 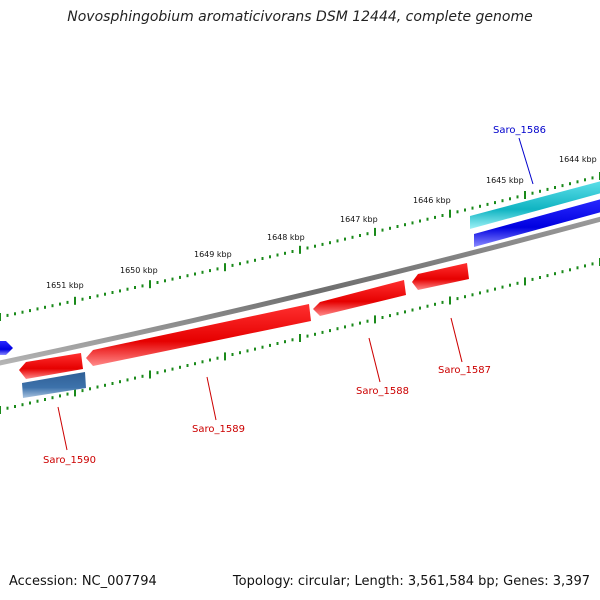 What do you see at coordinates (54, 385) in the screenshot?
I see `gene-saro-1590-segment-steel` at bounding box center [54, 385].